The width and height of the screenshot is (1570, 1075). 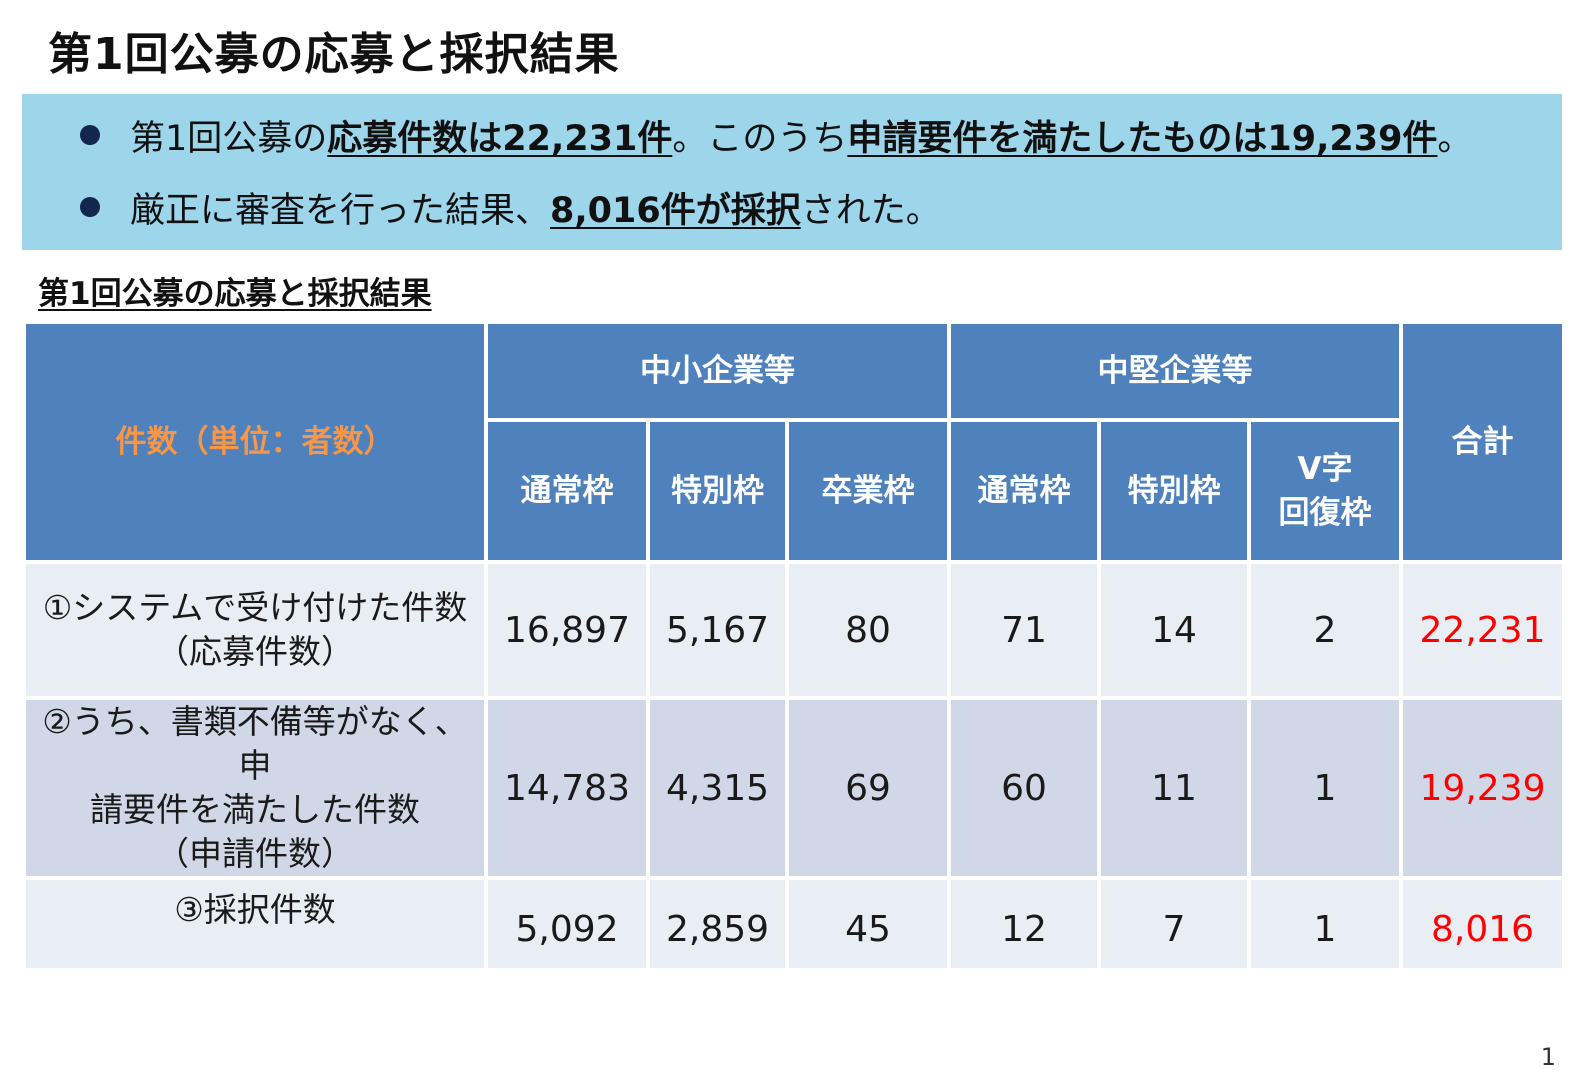 What do you see at coordinates (1482, 630) in the screenshot?
I see `total-cell: 22,231` at bounding box center [1482, 630].